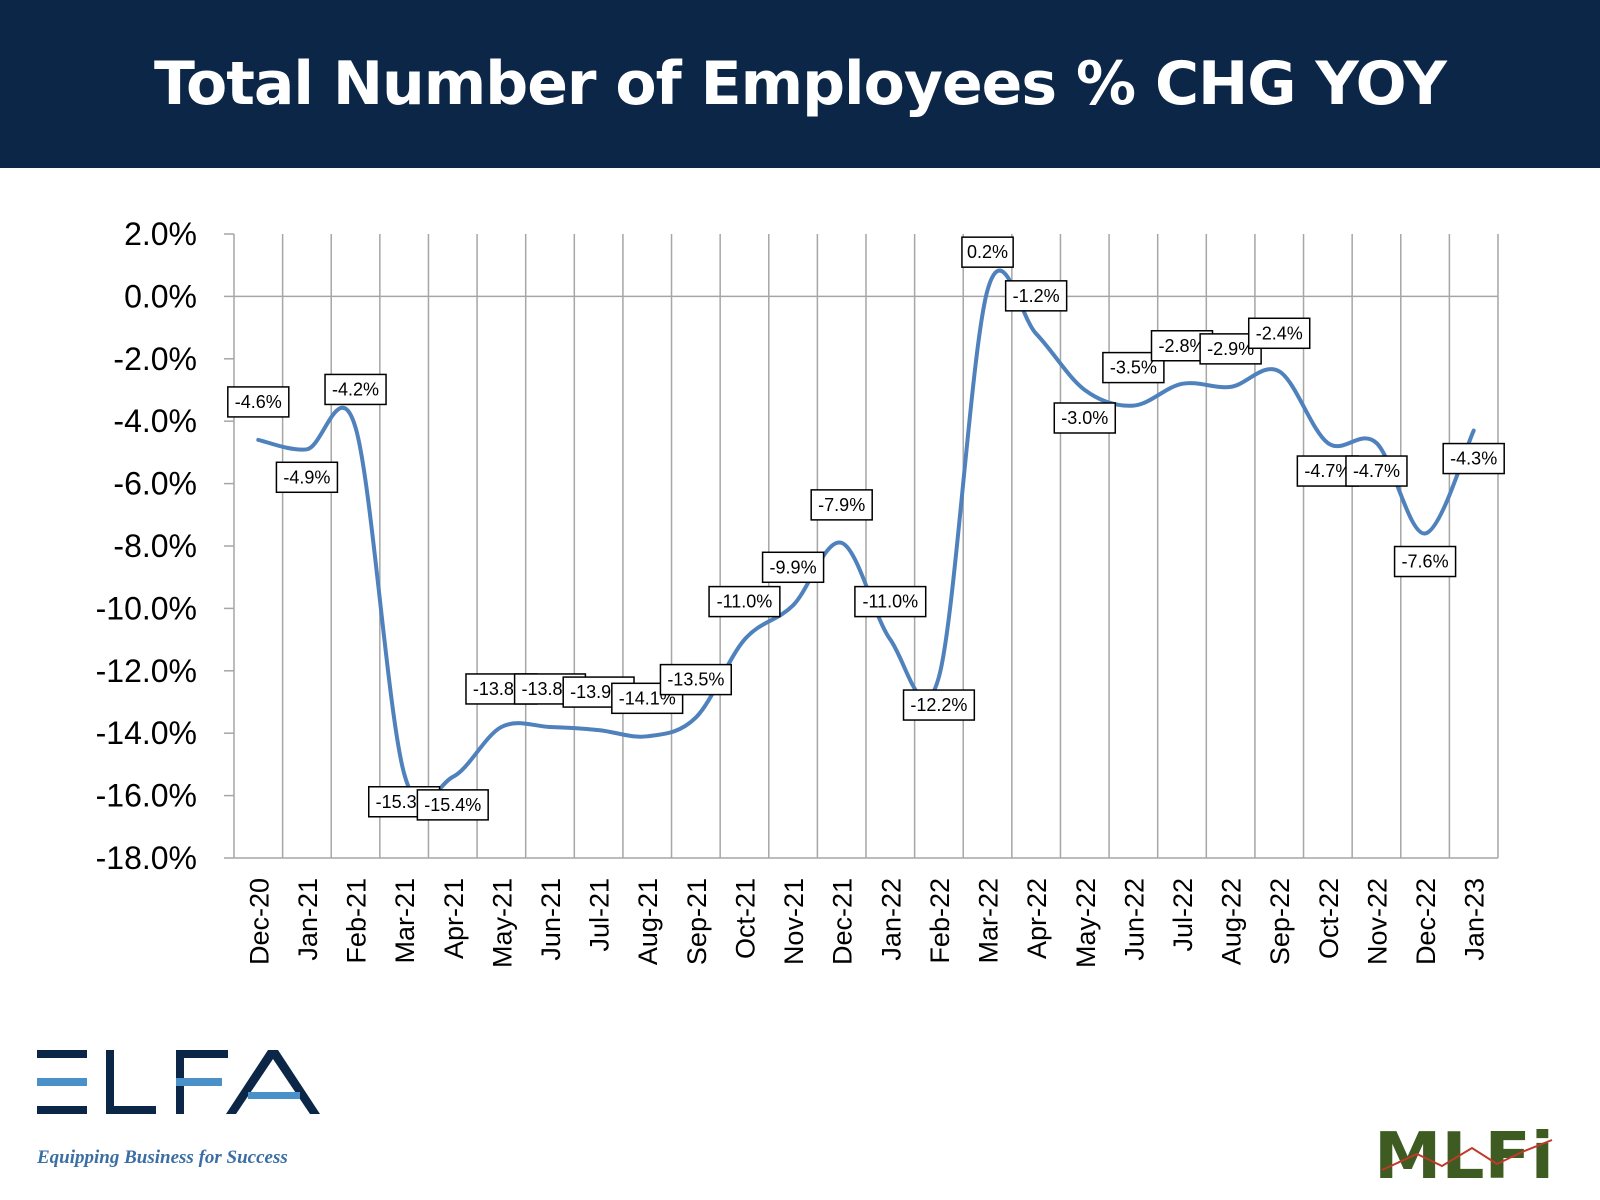 This screenshot has width=1600, height=1200. Describe the element at coordinates (1475, 919) in the screenshot. I see `x-tick-label: Jan-23` at that location.